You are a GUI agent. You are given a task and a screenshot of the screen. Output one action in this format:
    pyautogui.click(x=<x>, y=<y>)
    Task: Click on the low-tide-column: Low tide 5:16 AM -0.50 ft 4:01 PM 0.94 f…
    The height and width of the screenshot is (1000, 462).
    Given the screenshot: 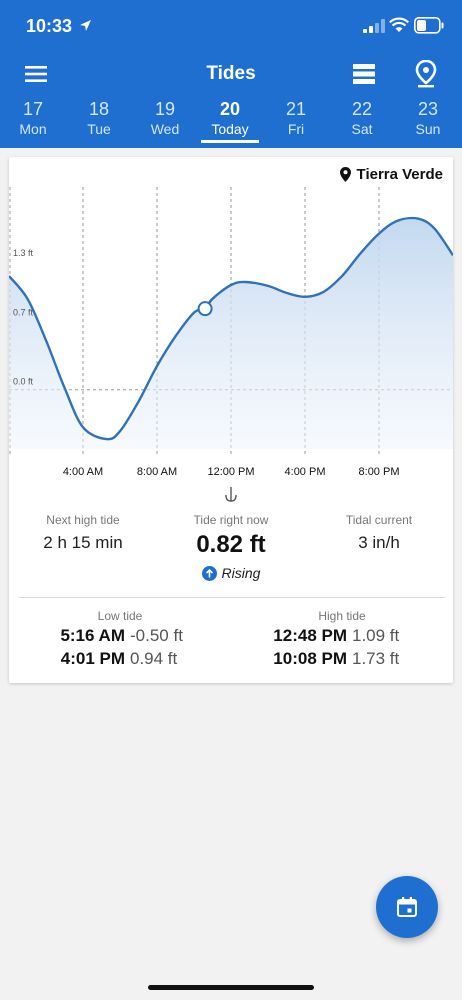 What is the action you would take?
    pyautogui.click(x=120, y=639)
    